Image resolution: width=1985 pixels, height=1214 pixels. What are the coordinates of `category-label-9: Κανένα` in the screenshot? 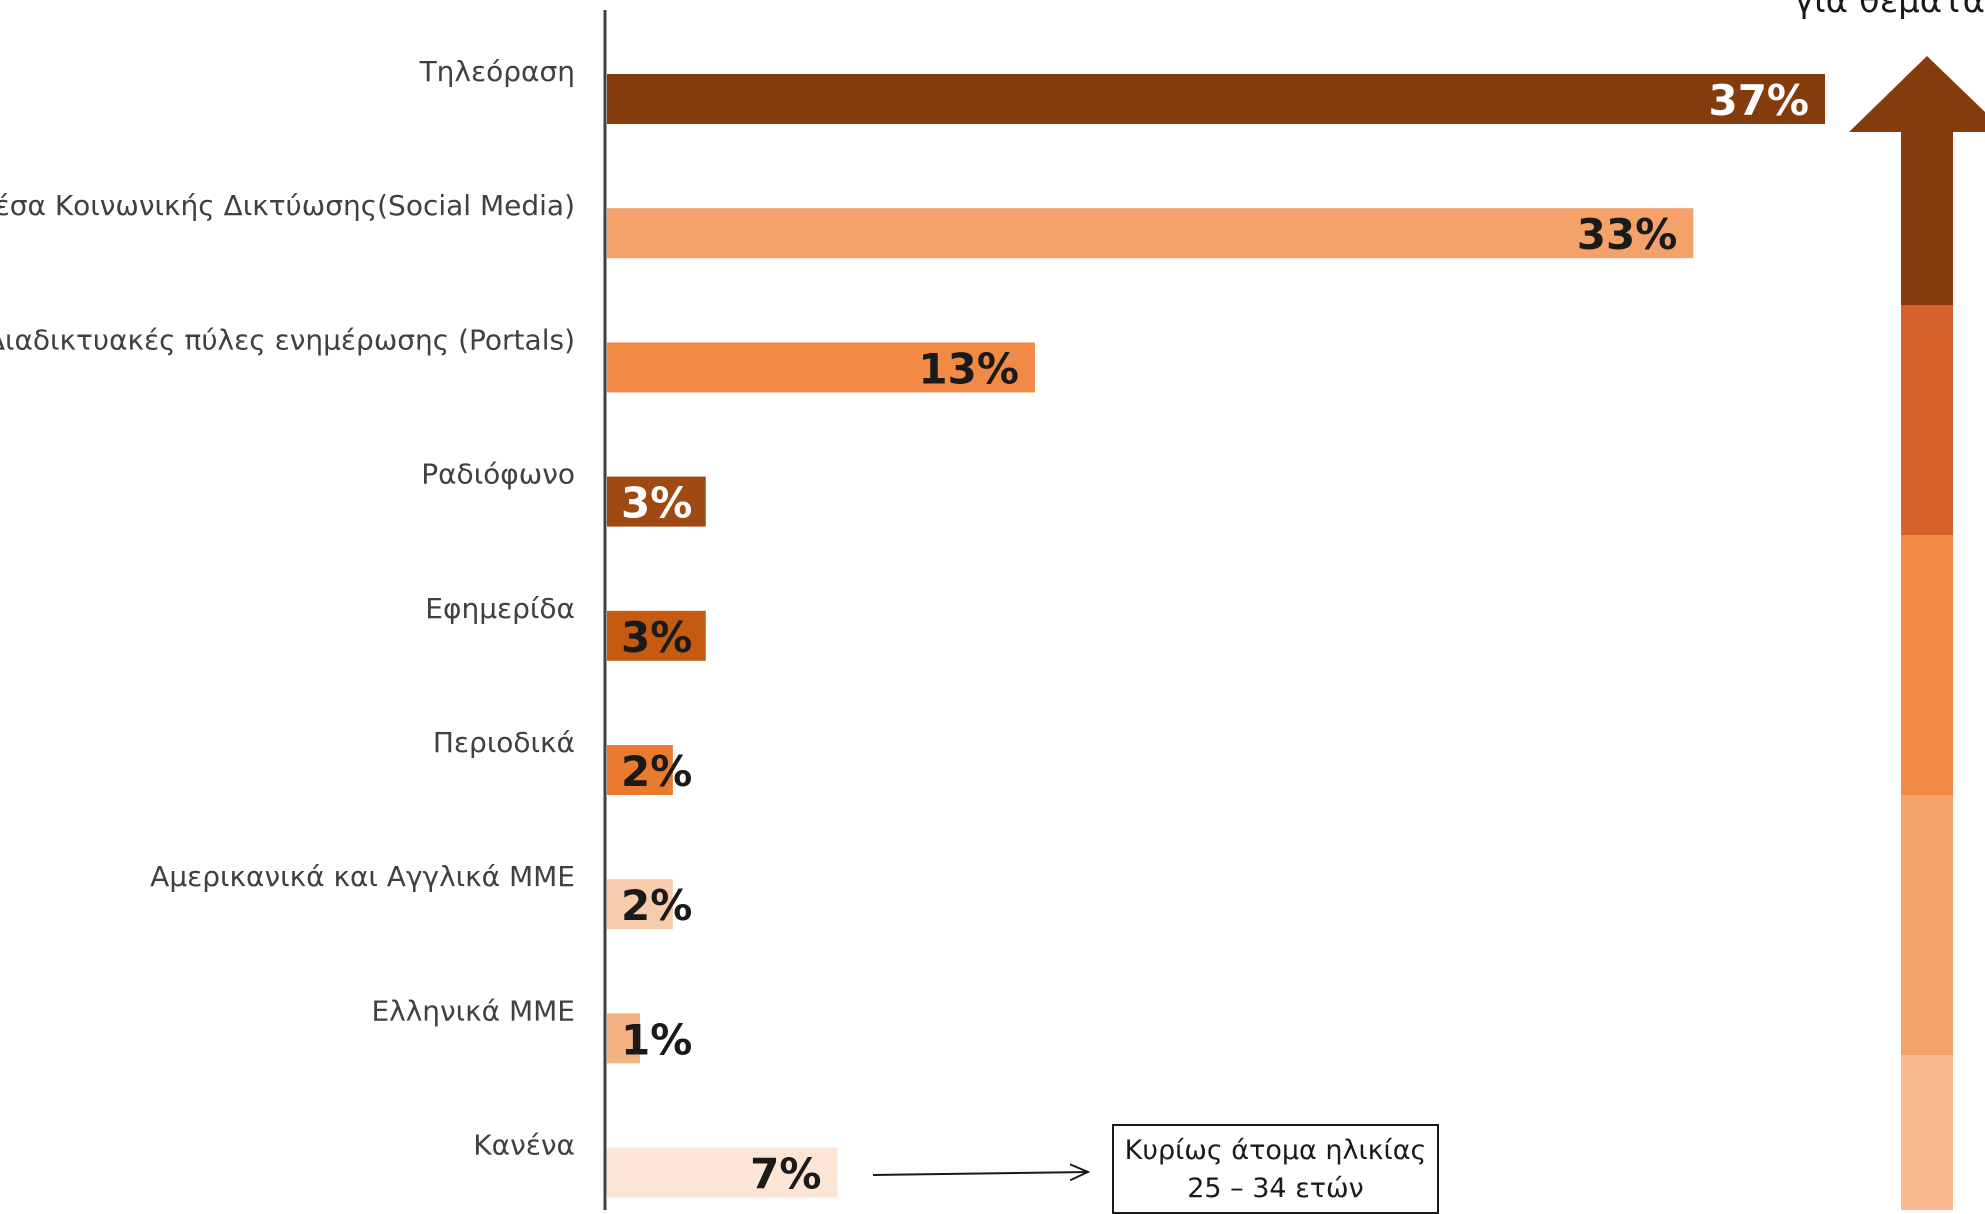 It's located at (524, 1145).